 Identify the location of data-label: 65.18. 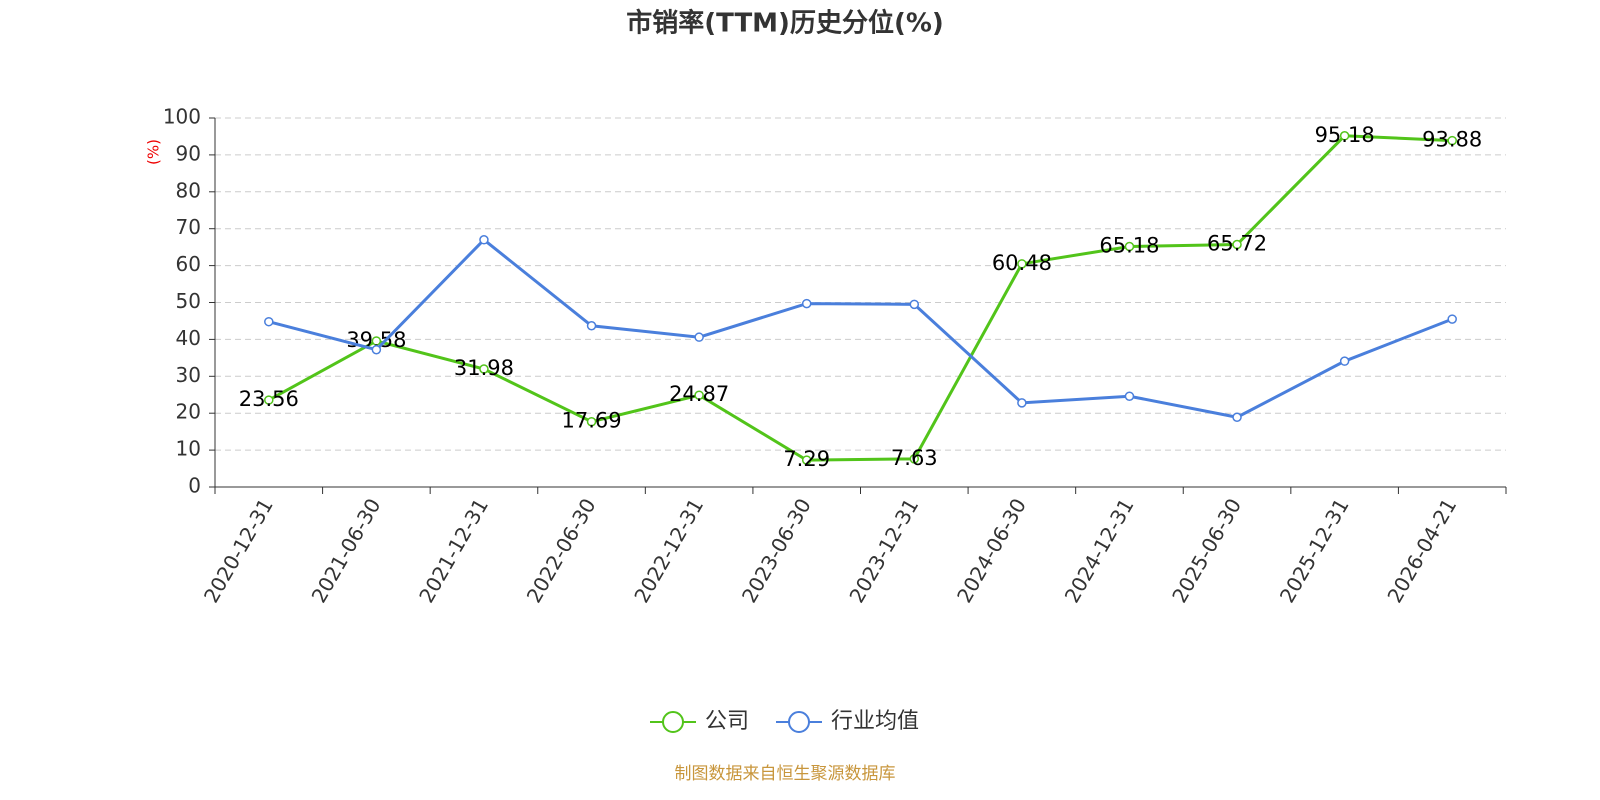
(1129, 245).